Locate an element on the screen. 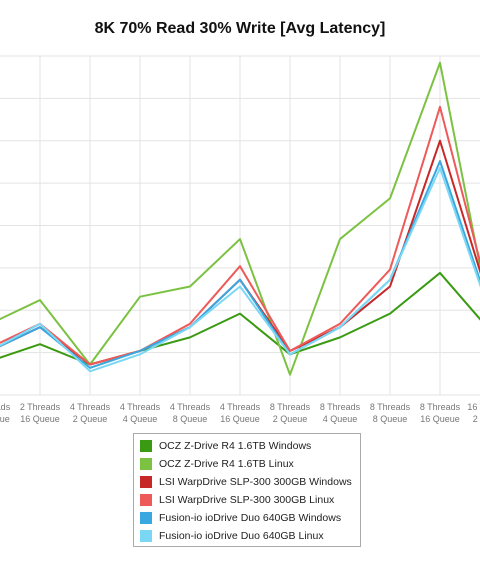 Image resolution: width=480 pixels, height=569 pixels. legend-item: OCZ Z-Drive R4 1.6TB Windows is located at coordinates (250, 446).